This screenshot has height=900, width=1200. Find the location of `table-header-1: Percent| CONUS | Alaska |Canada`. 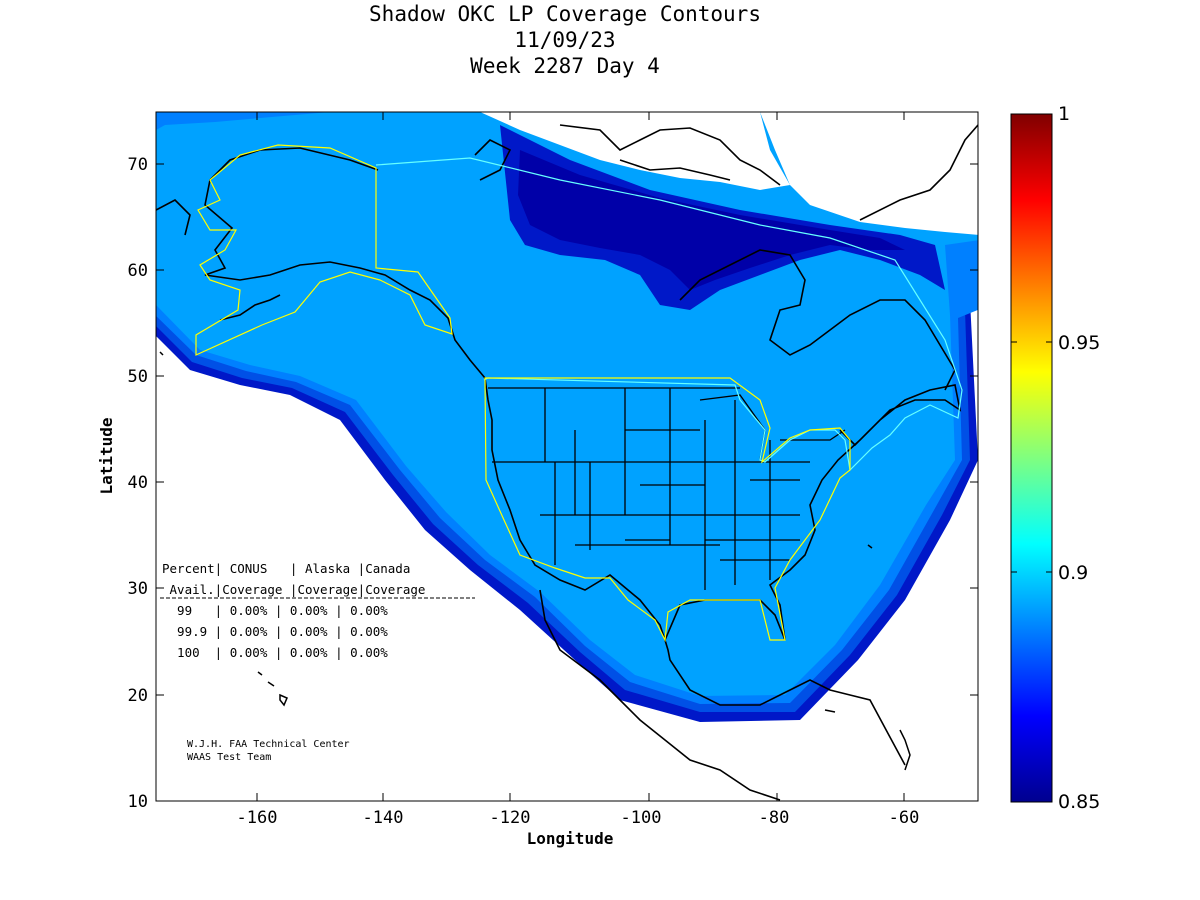

table-header-1: Percent| CONUS | Alaska |Canada is located at coordinates (286, 568).